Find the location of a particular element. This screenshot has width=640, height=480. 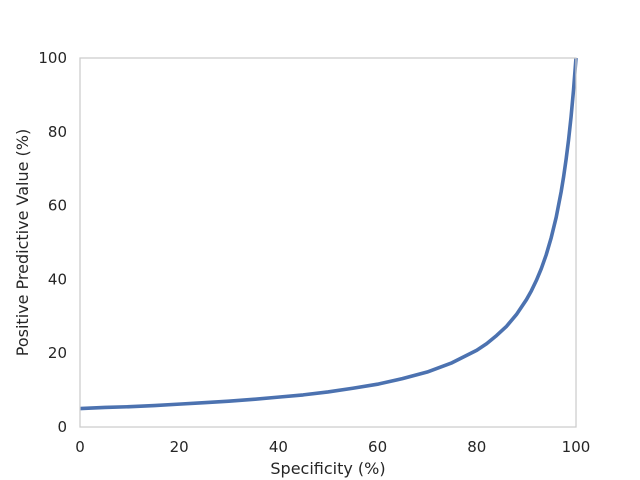

y-tick-label: 100 is located at coordinates (52, 58).